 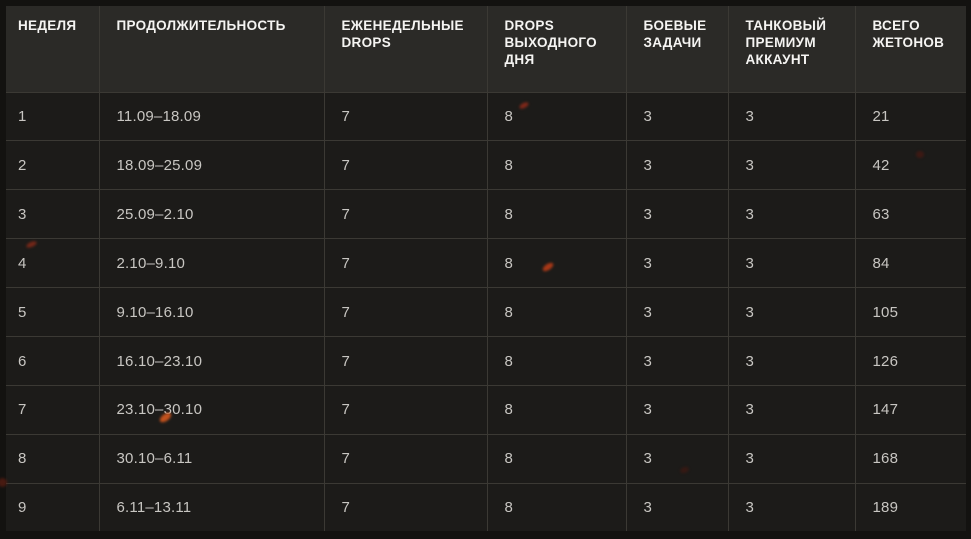 I want to click on cell-duration: 30.10–6.11, so click(x=211, y=458).